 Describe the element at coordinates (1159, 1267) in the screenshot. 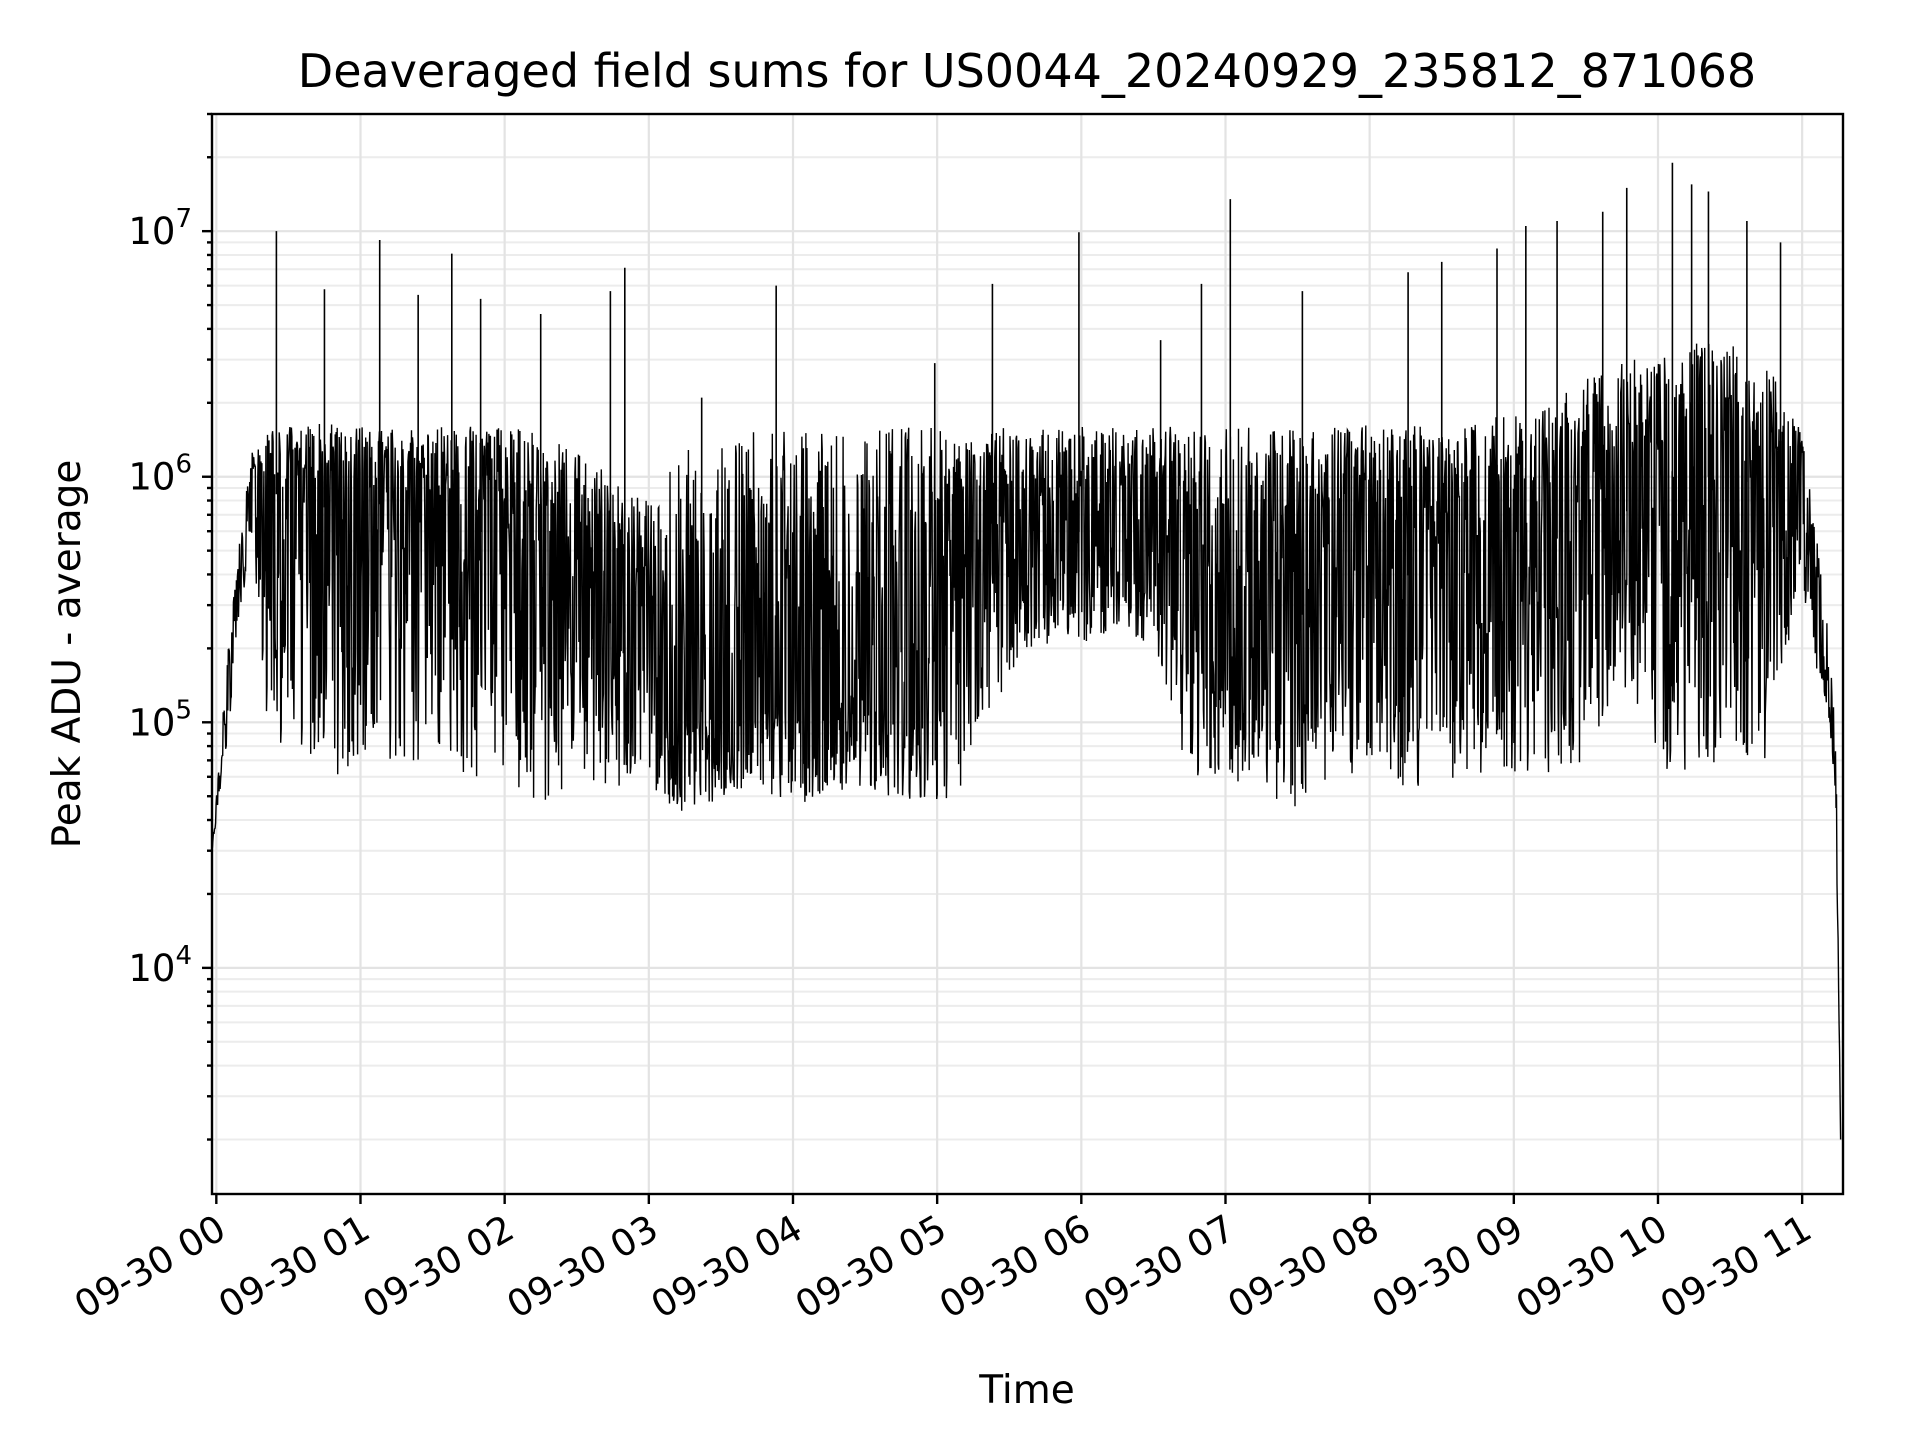

I see `x-tick-label: 09-30 07` at that location.